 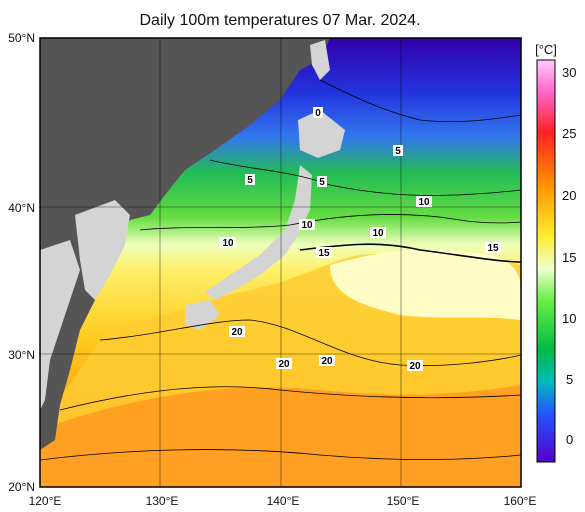 I want to click on china-coast, so click(x=60, y=325).